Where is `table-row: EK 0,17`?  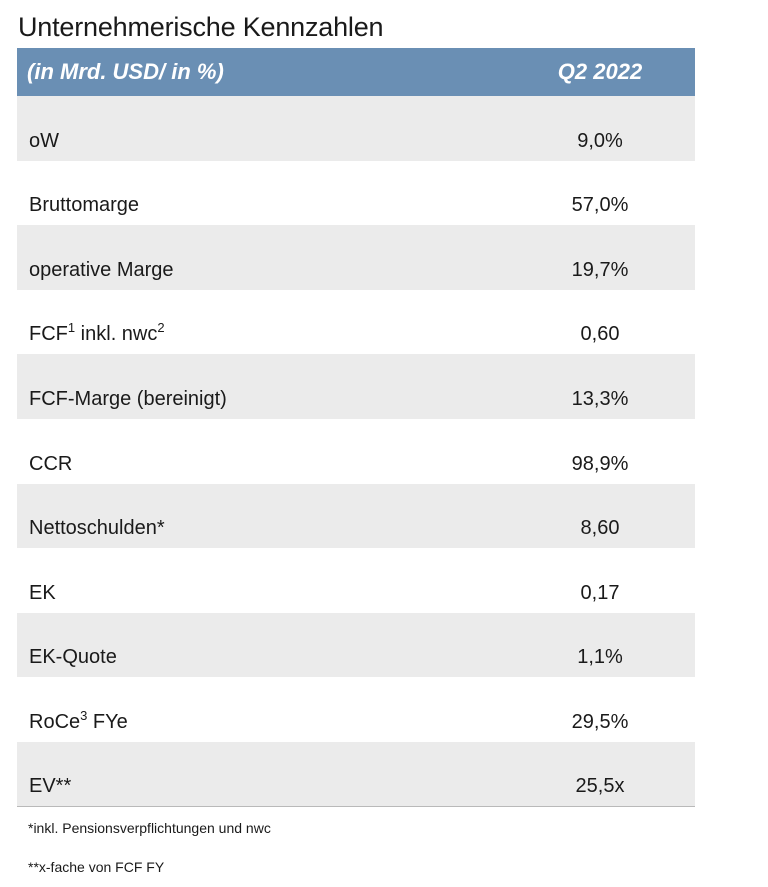
table-row: EK 0,17 is located at coordinates (356, 580).